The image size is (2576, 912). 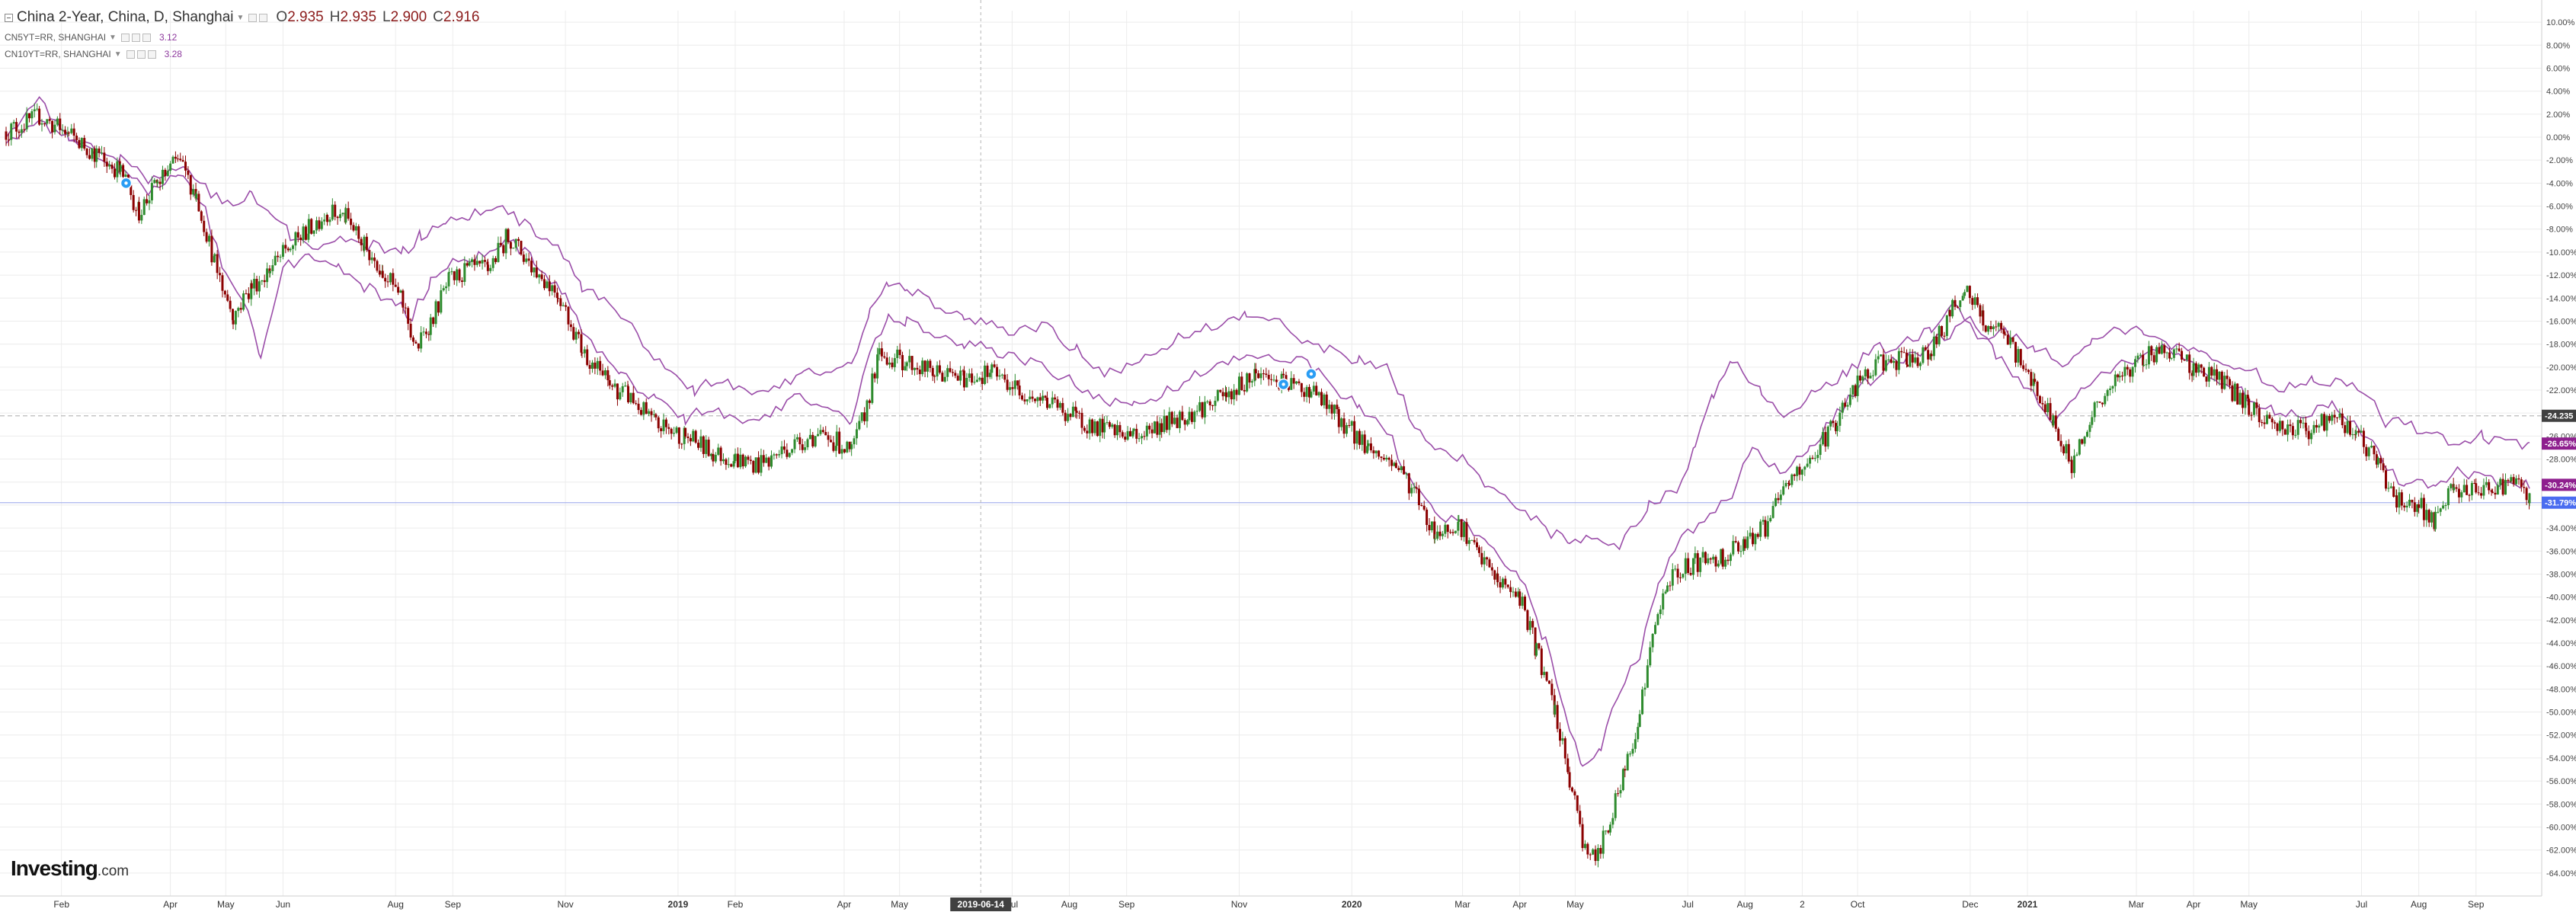 What do you see at coordinates (9, 17) in the screenshot?
I see `collapse-legend-icon` at bounding box center [9, 17].